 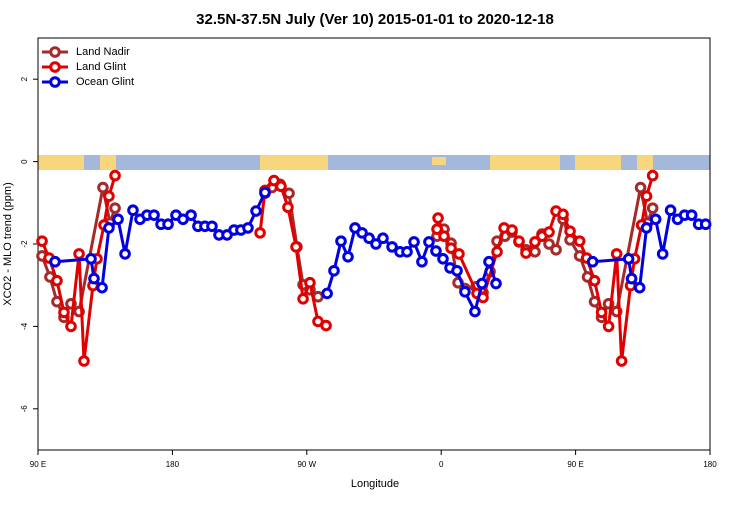 What do you see at coordinates (24, 78) in the screenshot?
I see `y-tick-label: 2` at bounding box center [24, 78].